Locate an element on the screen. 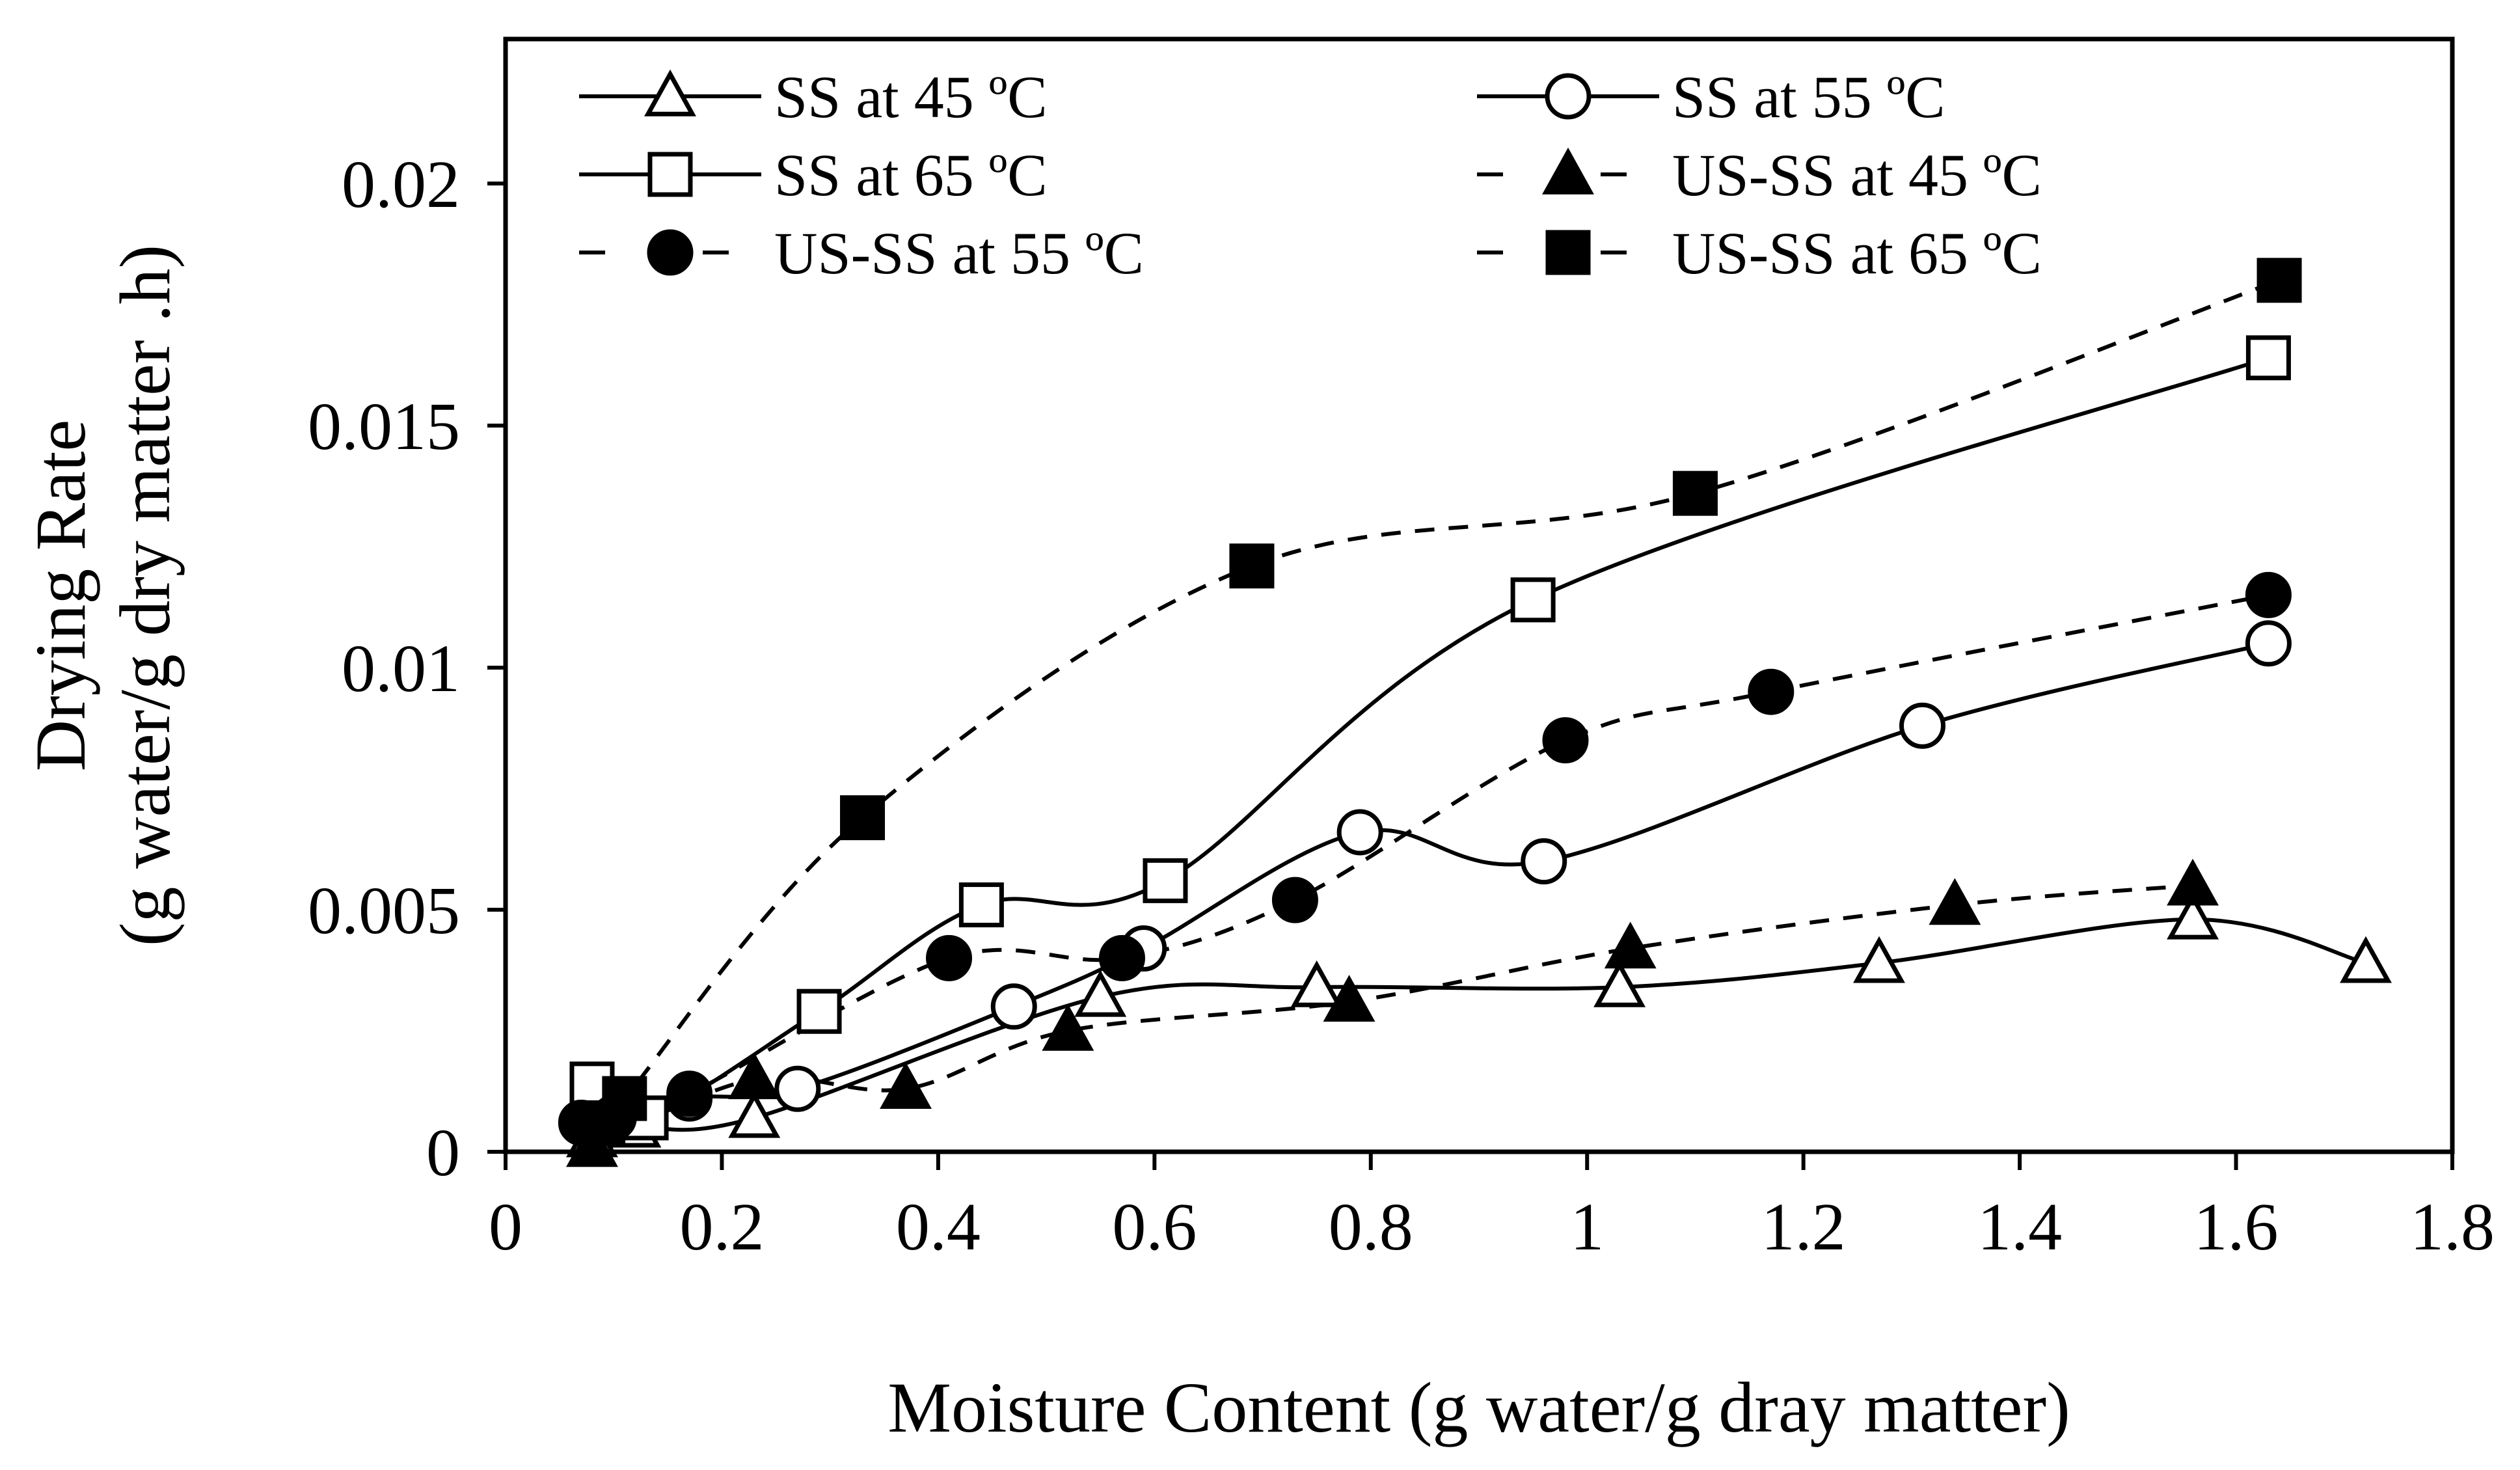  legend-item-ss-at-65-c: SS at 65 ºC is located at coordinates (814, 175).